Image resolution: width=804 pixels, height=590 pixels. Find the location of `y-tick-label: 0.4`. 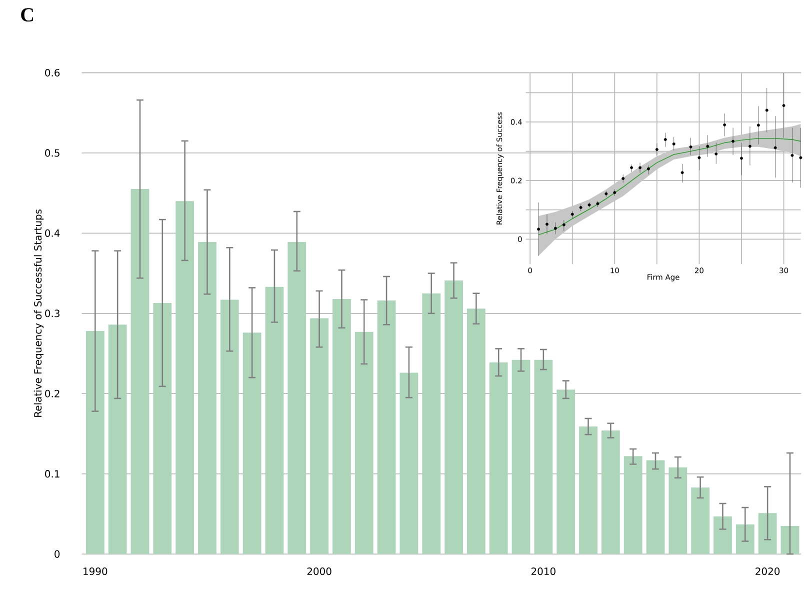

y-tick-label: 0.4 is located at coordinates (52, 233).